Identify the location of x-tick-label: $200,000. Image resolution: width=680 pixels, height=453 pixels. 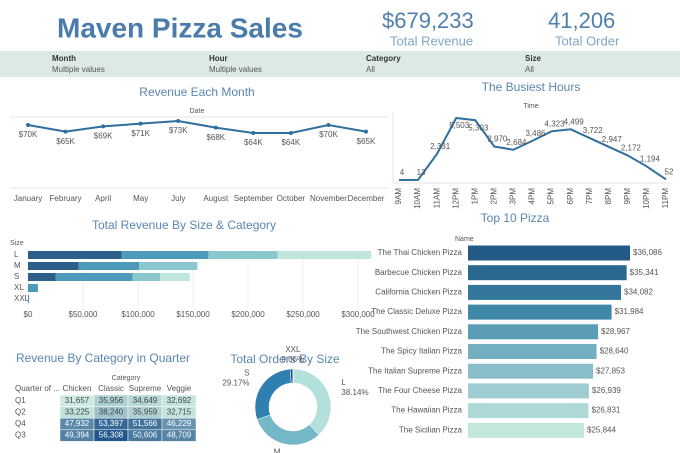
(248, 314).